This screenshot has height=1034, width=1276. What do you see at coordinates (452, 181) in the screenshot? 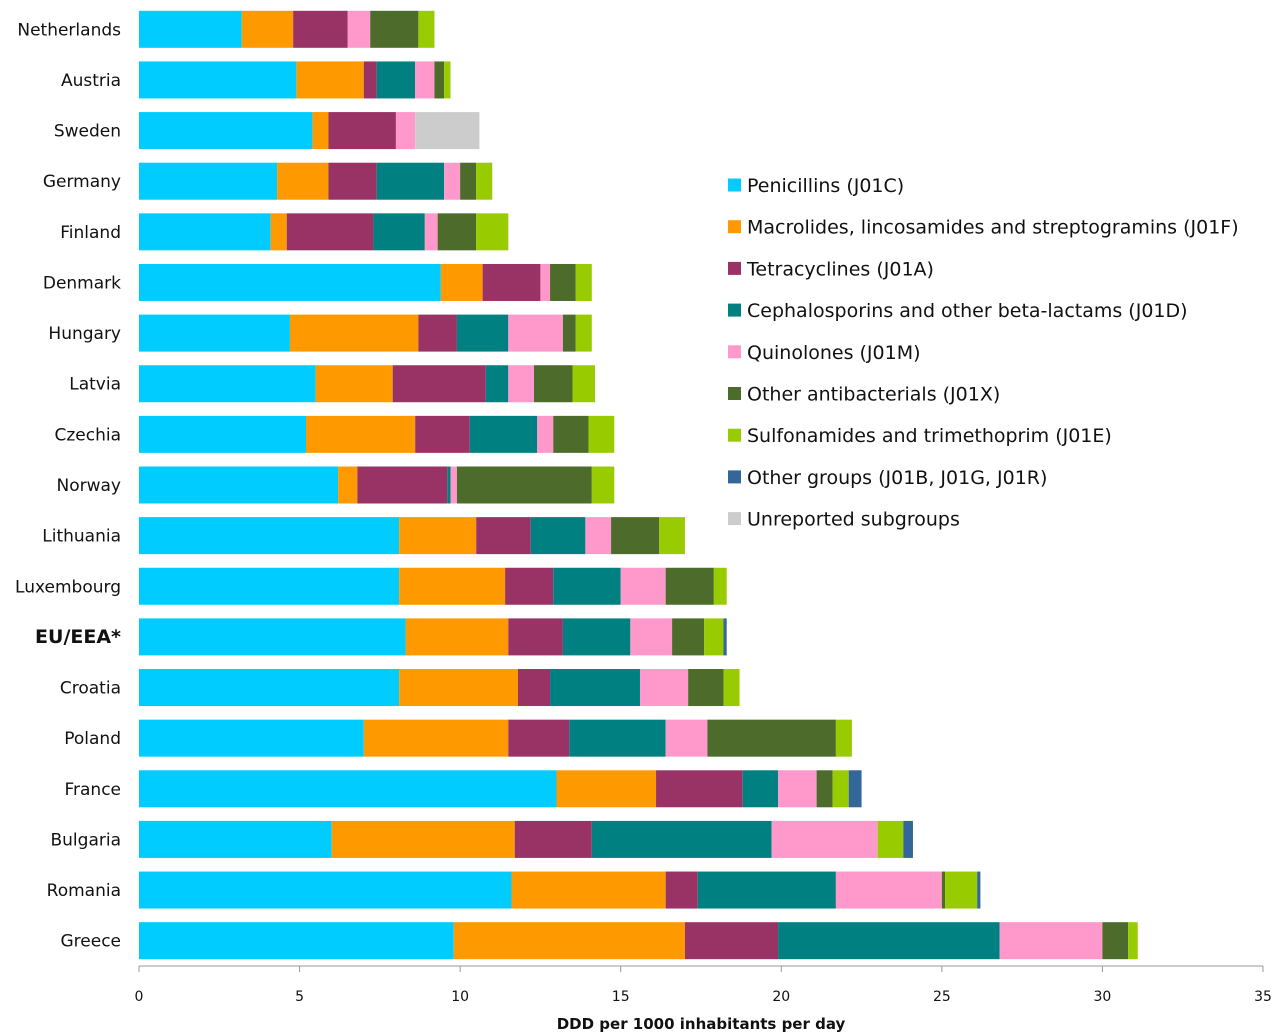
I see `bar-segment-germany-quinolones-j01m` at bounding box center [452, 181].